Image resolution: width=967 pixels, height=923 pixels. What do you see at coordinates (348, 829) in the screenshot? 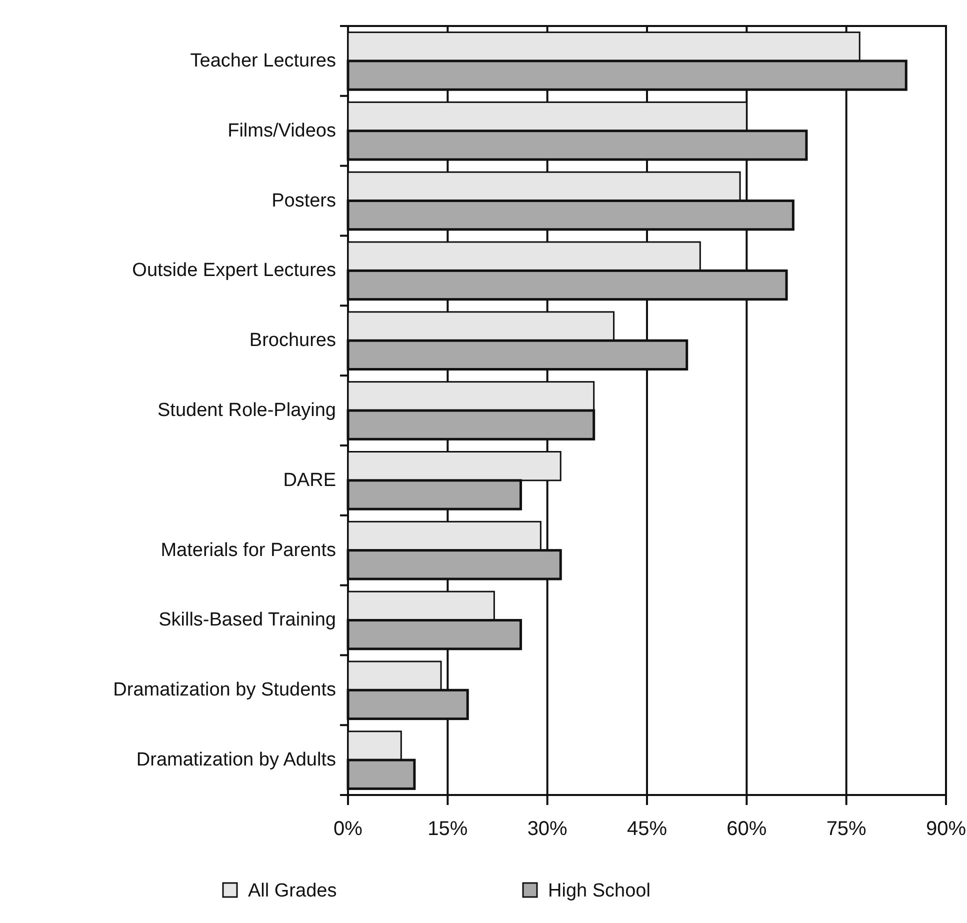
I see `x-tick-label: 0%` at bounding box center [348, 829].